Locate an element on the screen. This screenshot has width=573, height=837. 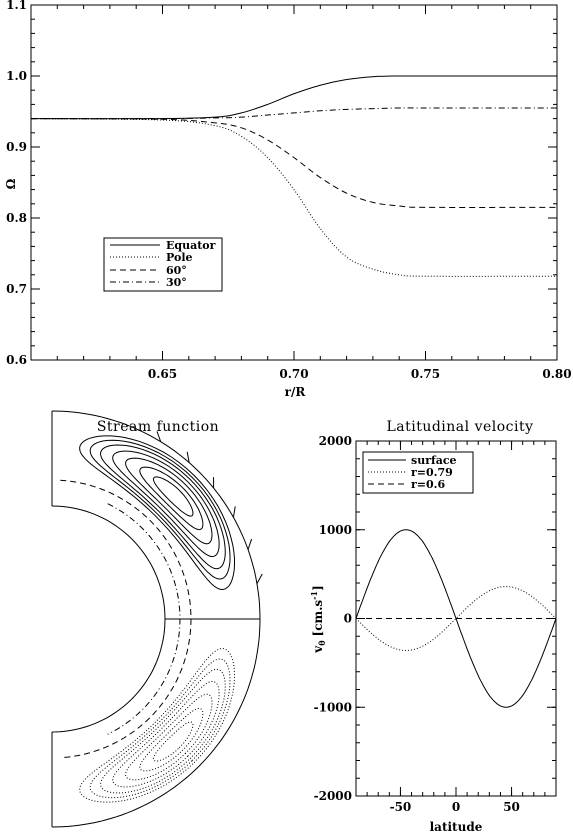
omega-legend: Equator Pole 60° 30° is located at coordinates (163, 264).